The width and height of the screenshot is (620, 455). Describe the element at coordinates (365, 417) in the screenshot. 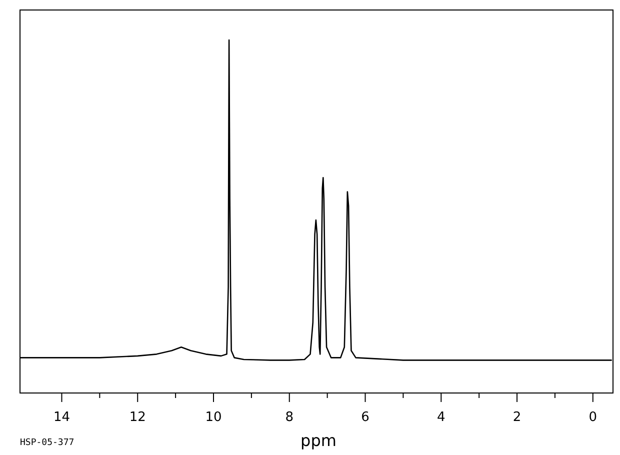

I see `x-tick-label: 6` at that location.